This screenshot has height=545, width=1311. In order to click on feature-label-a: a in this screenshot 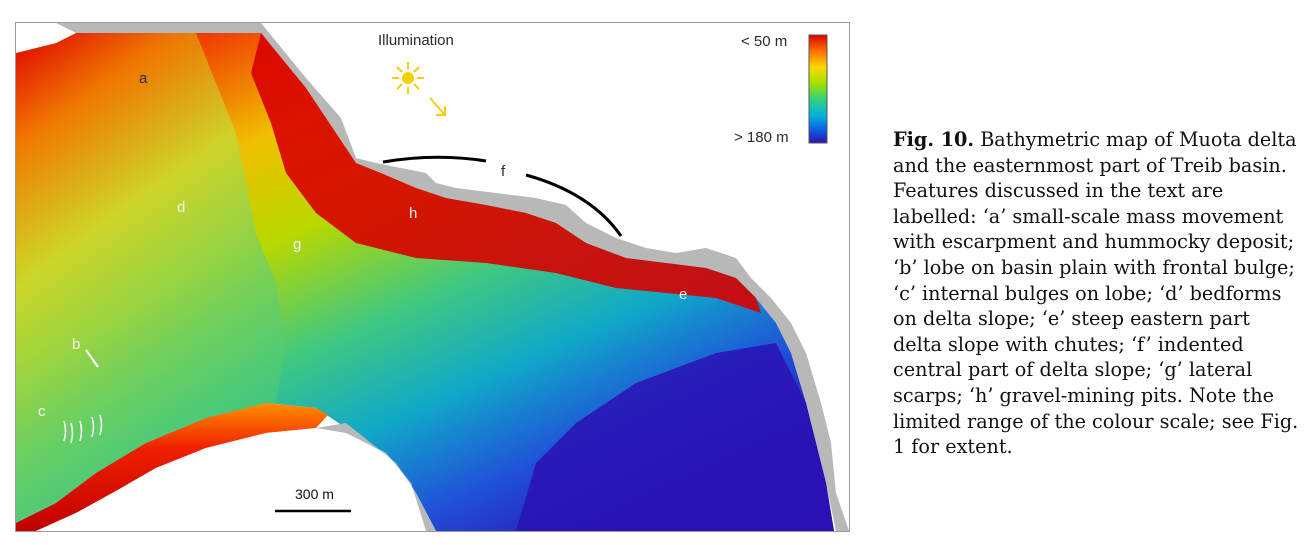, I will do `click(143, 78)`.